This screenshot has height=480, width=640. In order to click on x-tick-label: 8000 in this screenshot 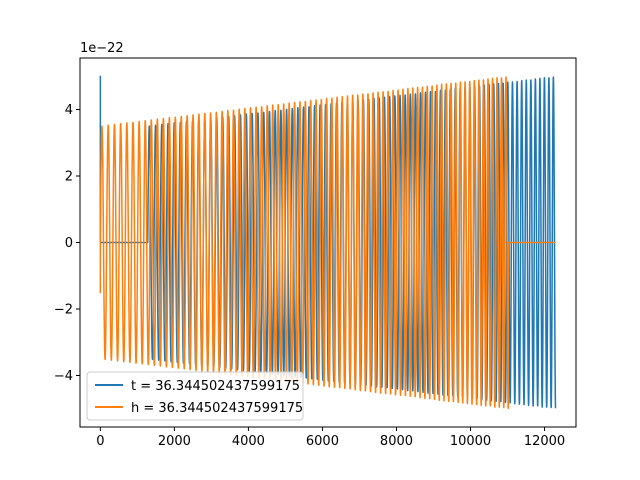, I will do `click(396, 441)`.